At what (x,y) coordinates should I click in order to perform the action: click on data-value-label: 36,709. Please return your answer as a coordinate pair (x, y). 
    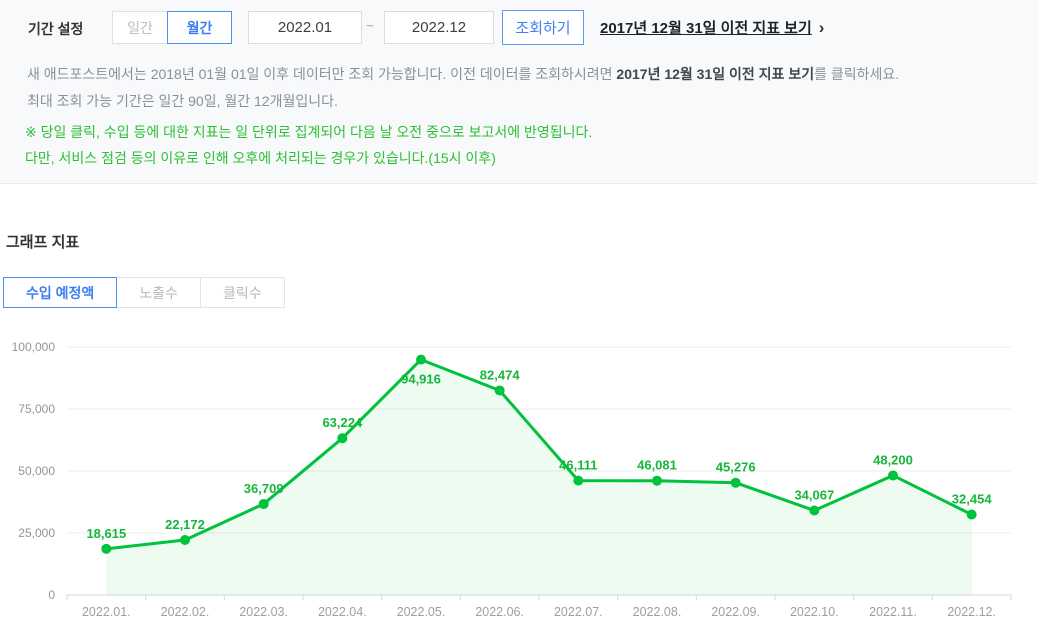
    Looking at the image, I should click on (264, 488).